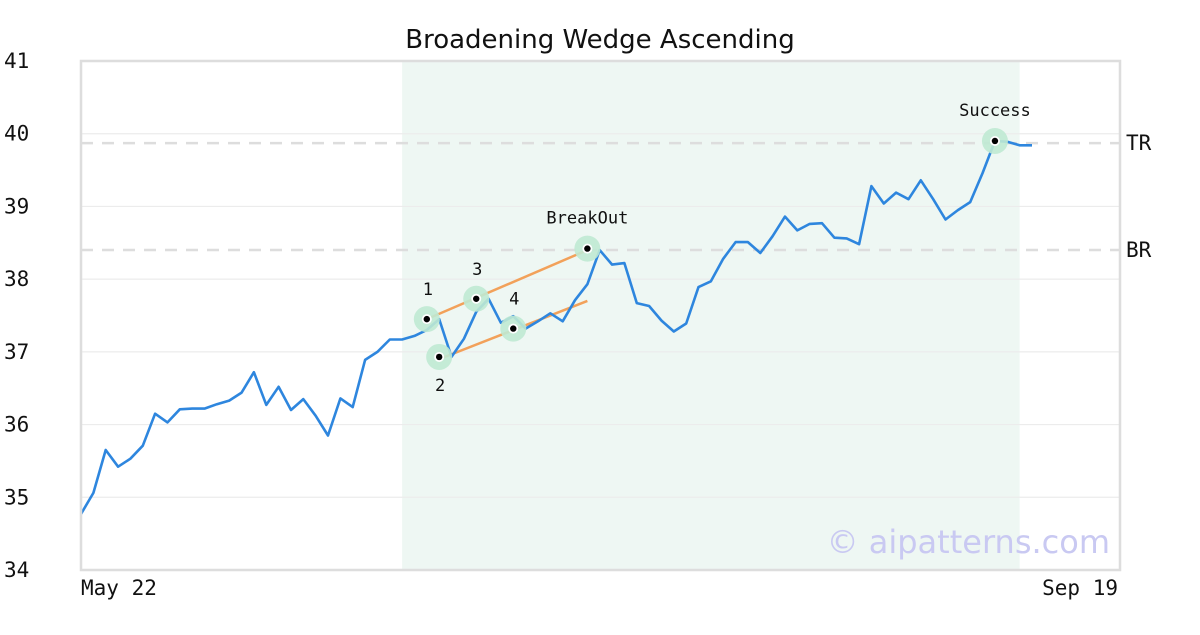 The image size is (1200, 635). Describe the element at coordinates (587, 248) in the screenshot. I see `breakout-marker-dot` at that location.